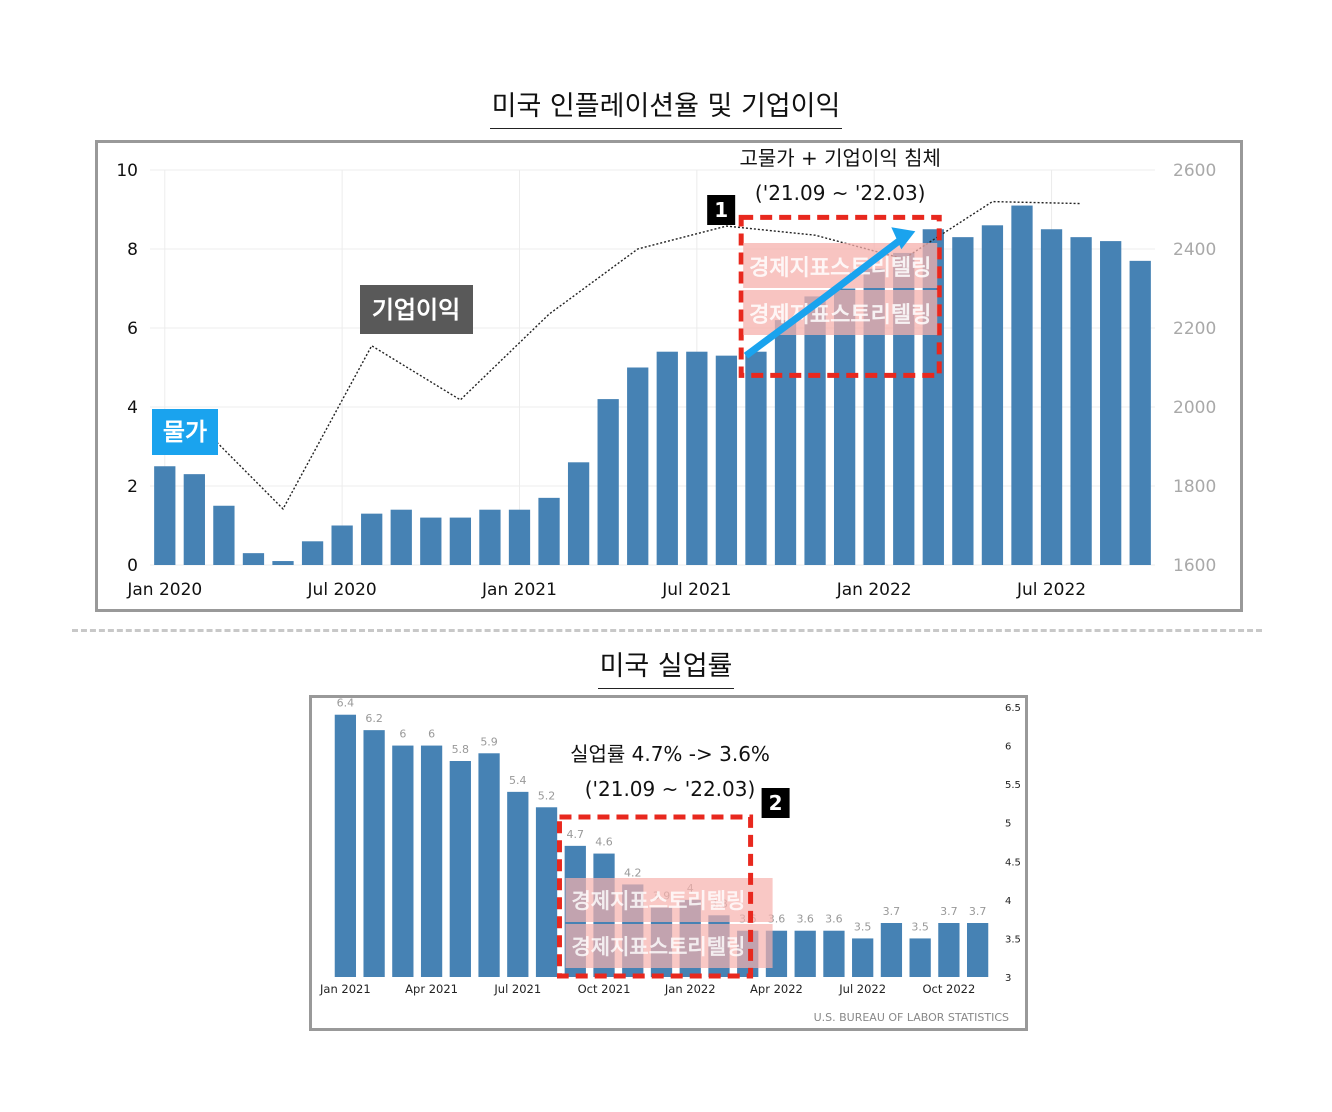 The image size is (1332, 1112). Describe the element at coordinates (604, 842) in the screenshot. I see `bar-data-label: 4.6` at that location.